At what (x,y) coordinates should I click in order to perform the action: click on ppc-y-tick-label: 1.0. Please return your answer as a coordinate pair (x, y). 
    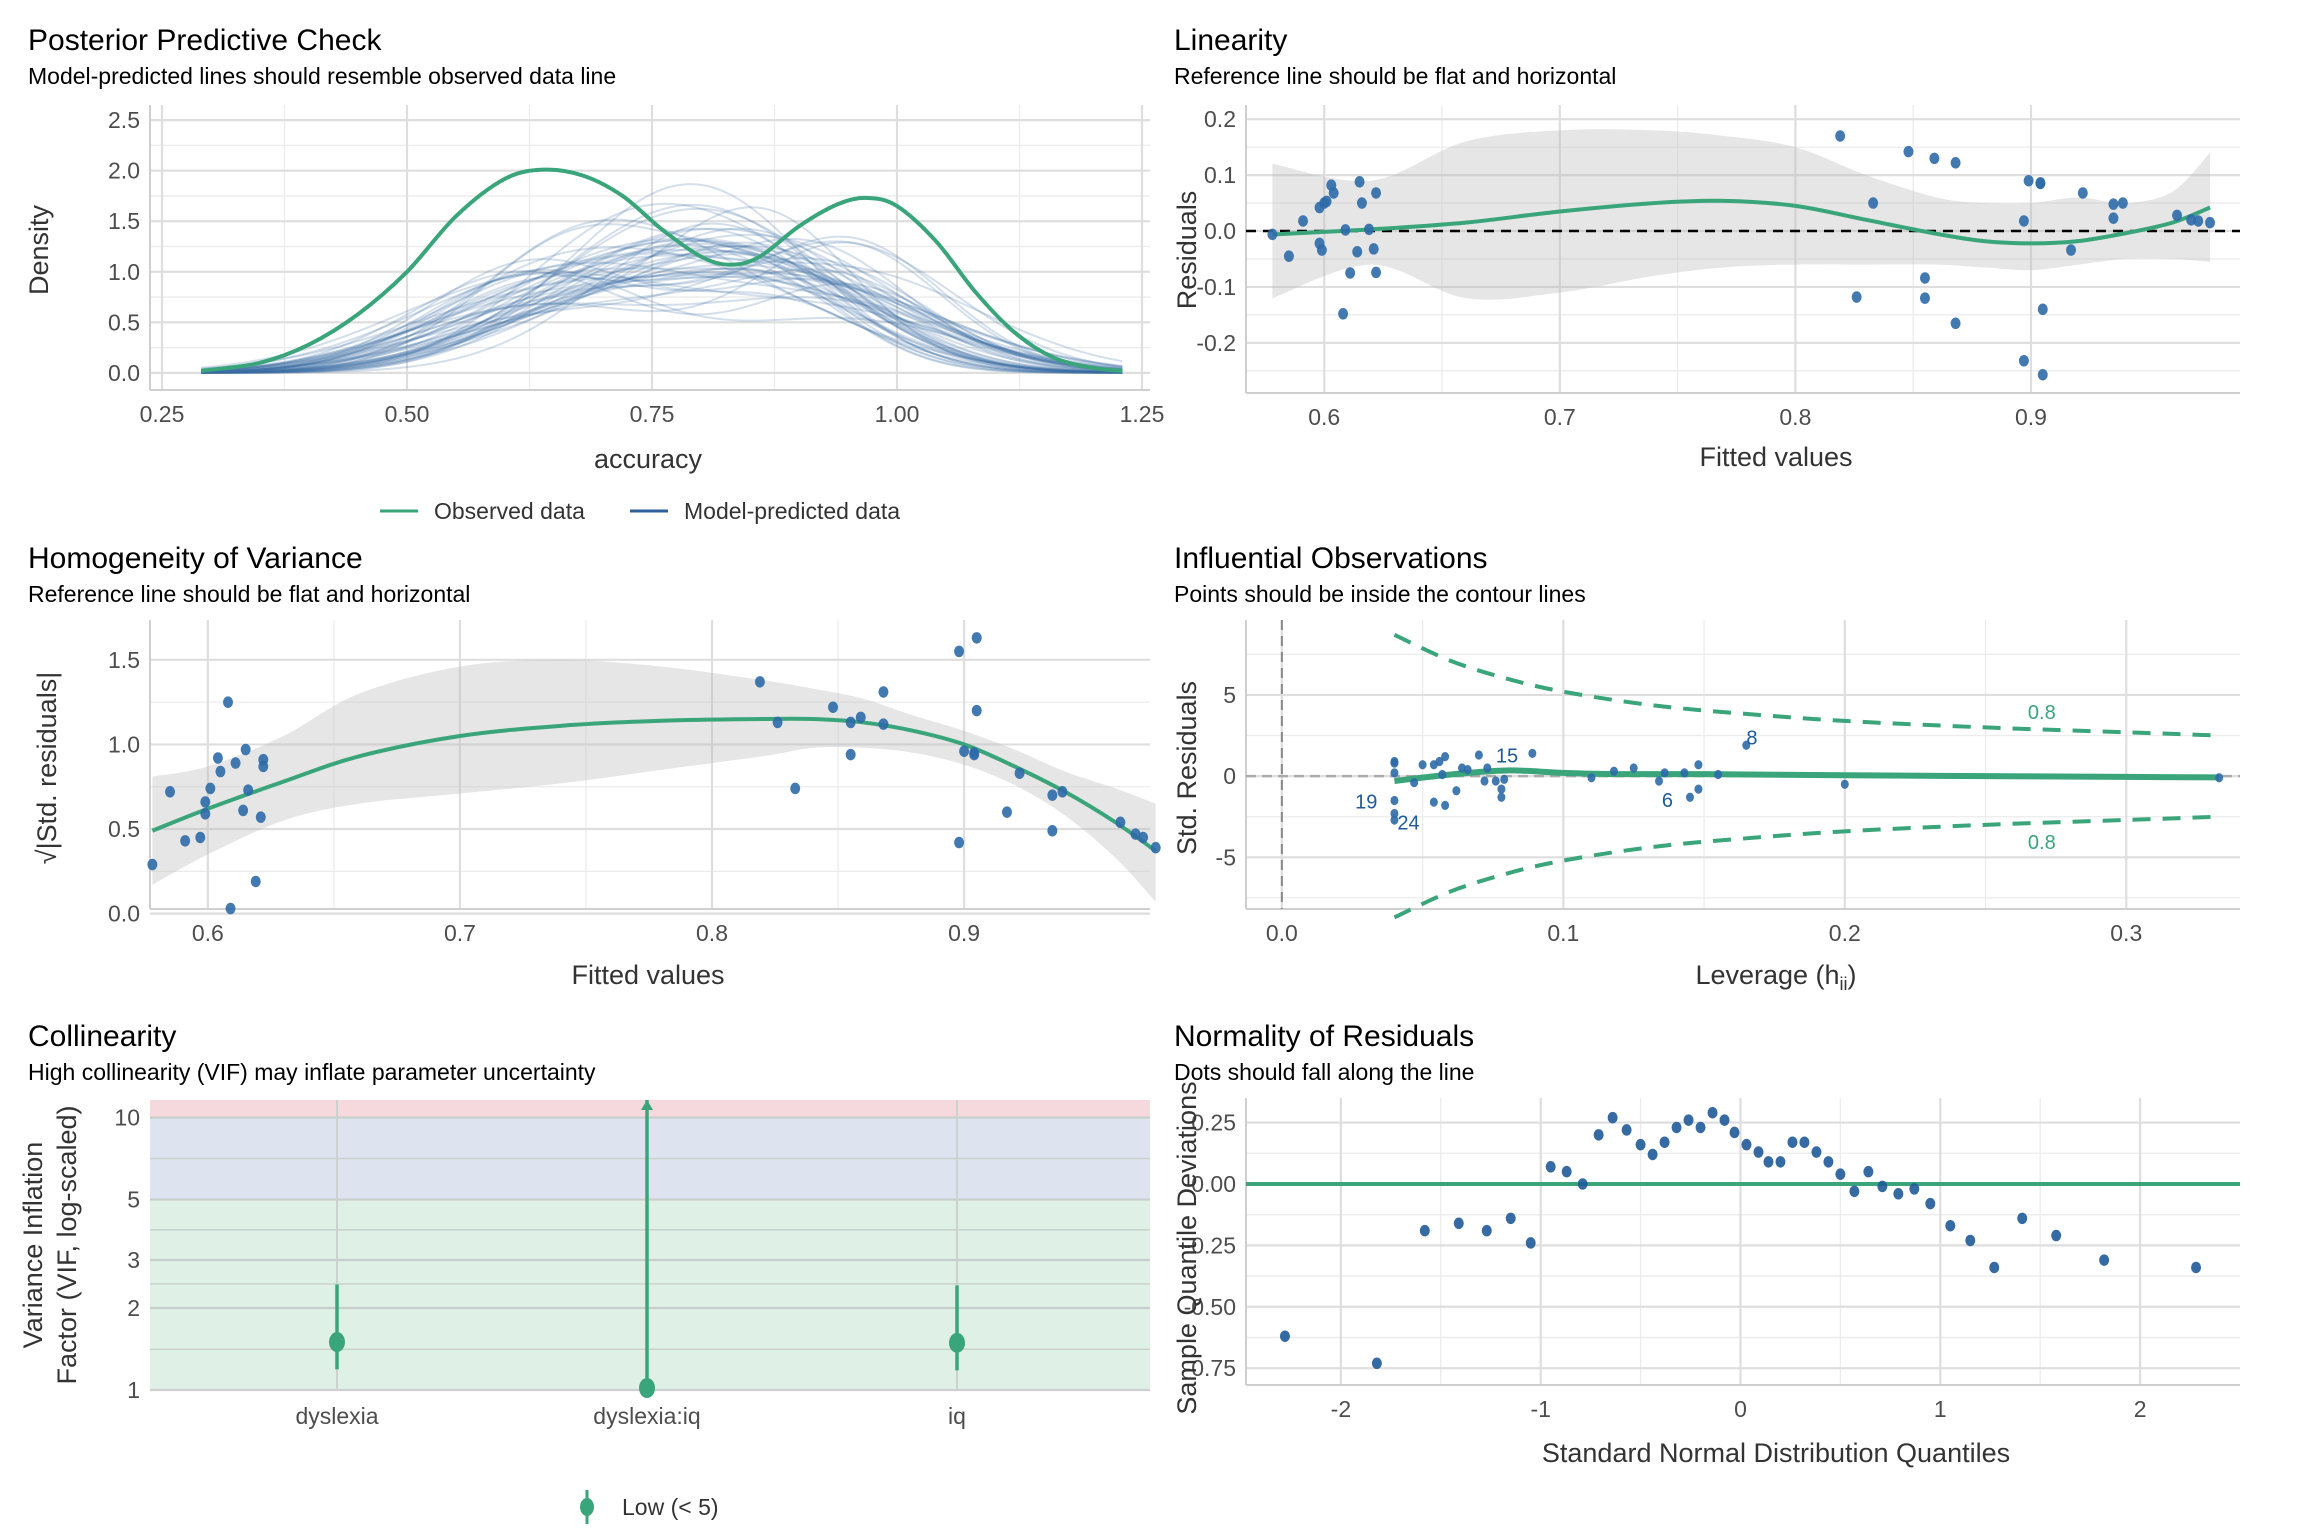
    Looking at the image, I should click on (124, 272).